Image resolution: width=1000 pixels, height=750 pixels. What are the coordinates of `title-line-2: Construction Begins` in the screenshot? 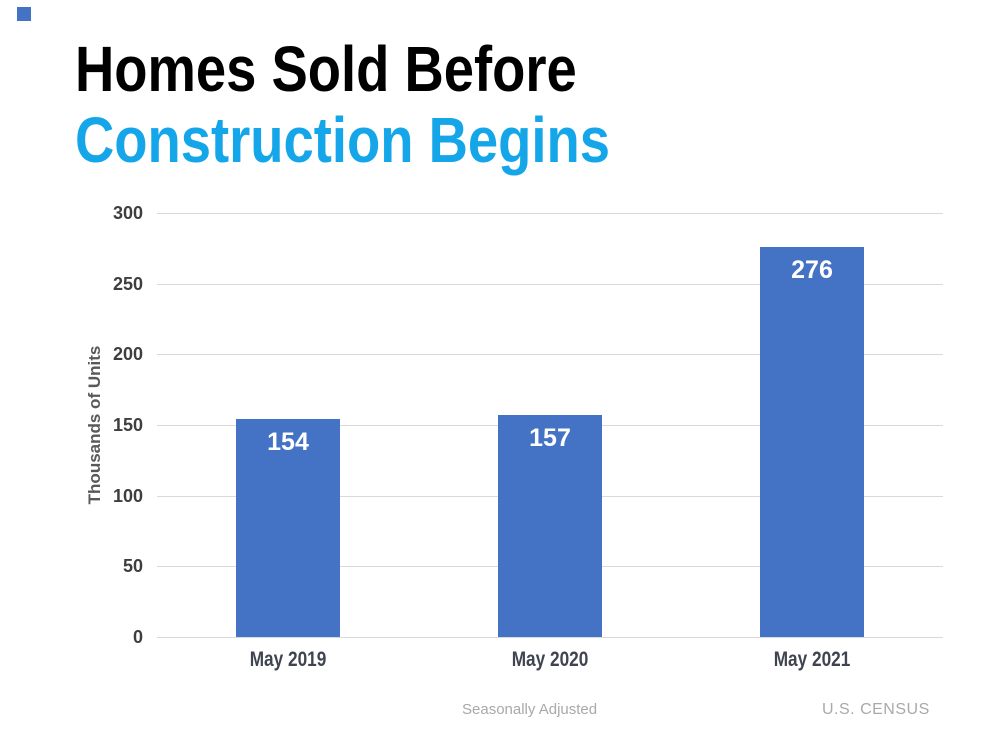 It's located at (342, 140).